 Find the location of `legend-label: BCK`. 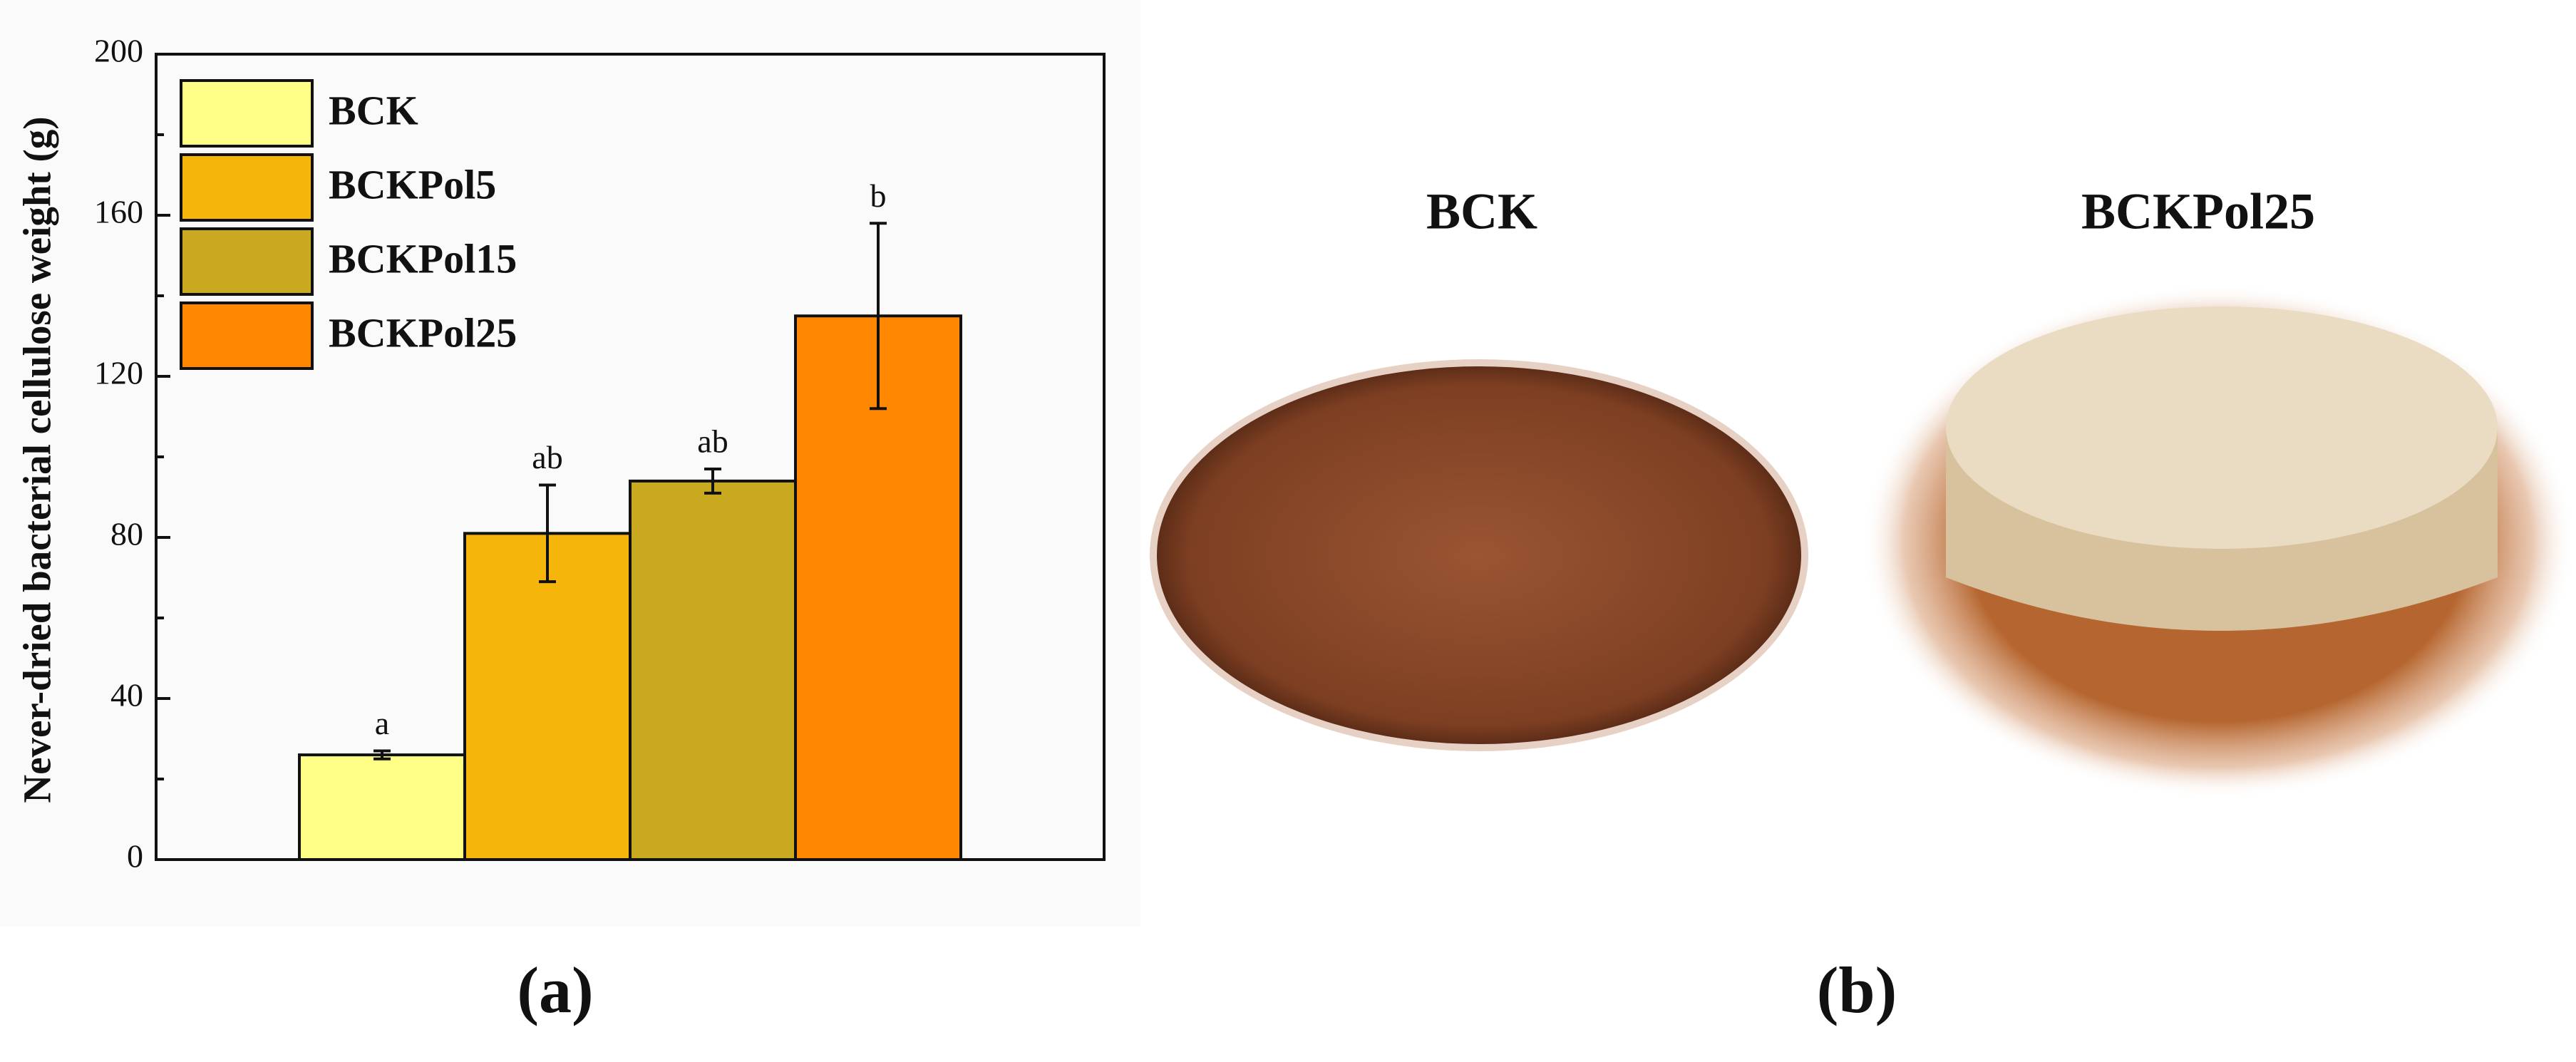

legend-label: BCK is located at coordinates (373, 110).